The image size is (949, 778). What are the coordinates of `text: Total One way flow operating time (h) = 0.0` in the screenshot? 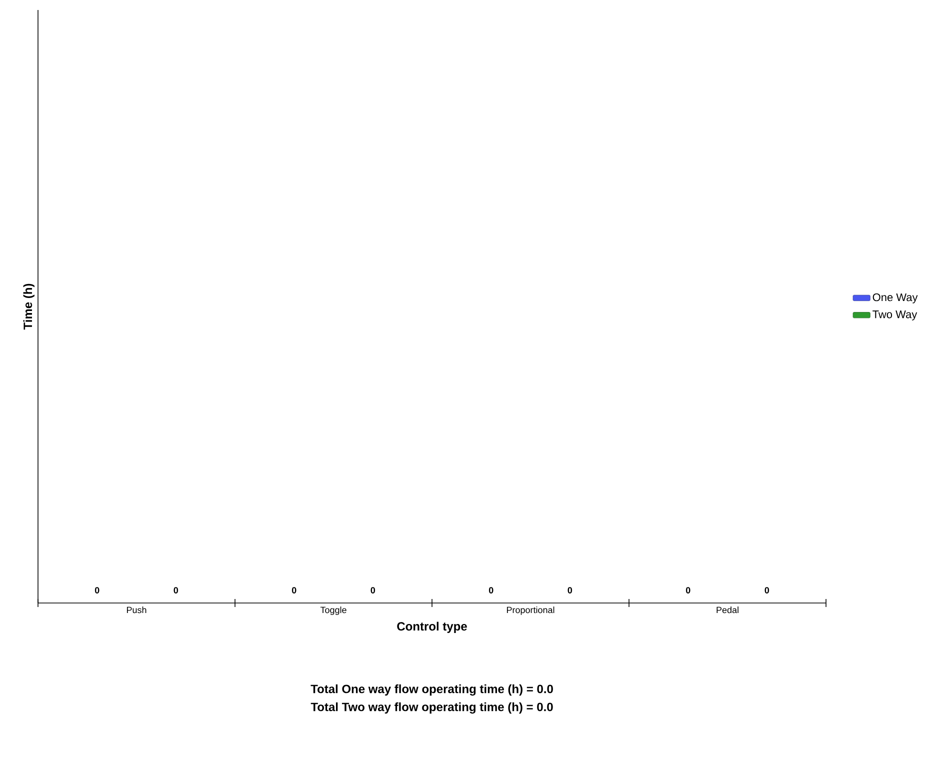 It's located at (431, 690).